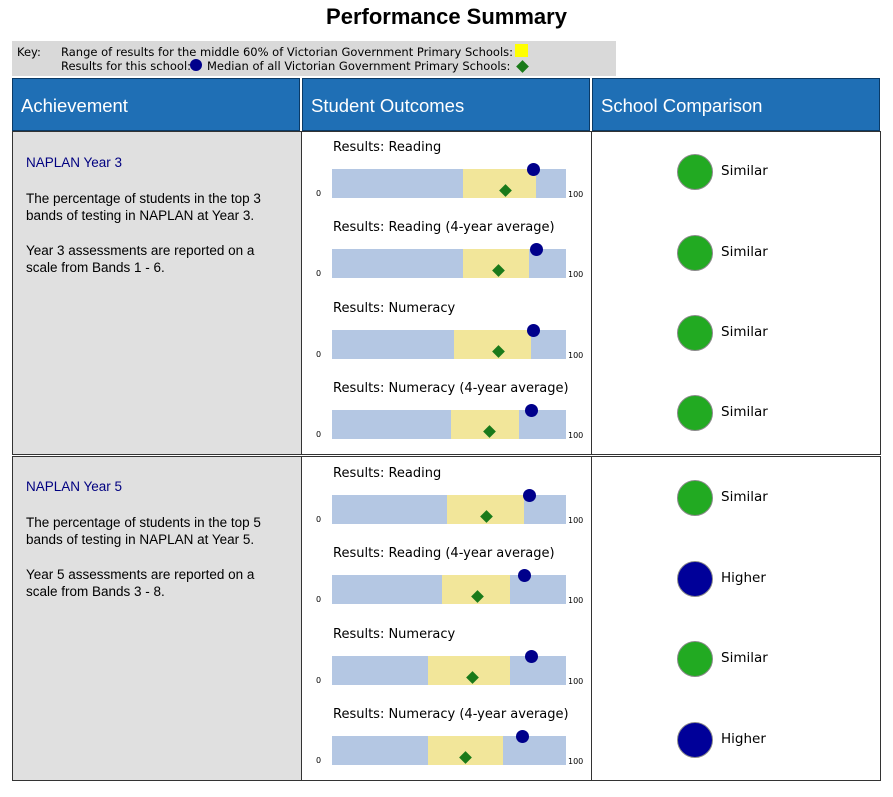  What do you see at coordinates (74, 162) in the screenshot?
I see `achievement-title: NAPLAN Year 3` at bounding box center [74, 162].